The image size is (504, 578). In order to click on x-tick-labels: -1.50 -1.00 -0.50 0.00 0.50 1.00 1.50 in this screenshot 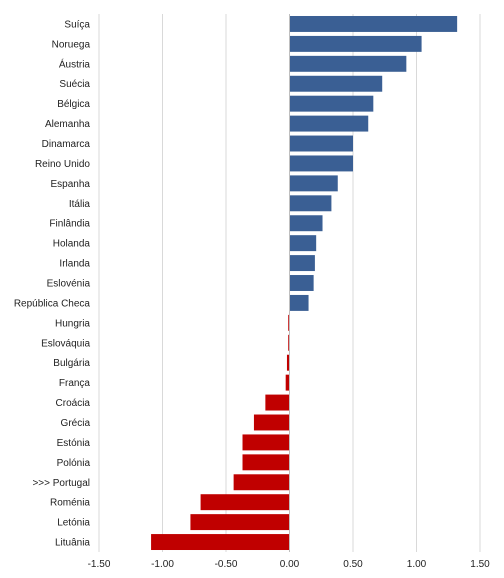, I will do `click(289, 564)`.